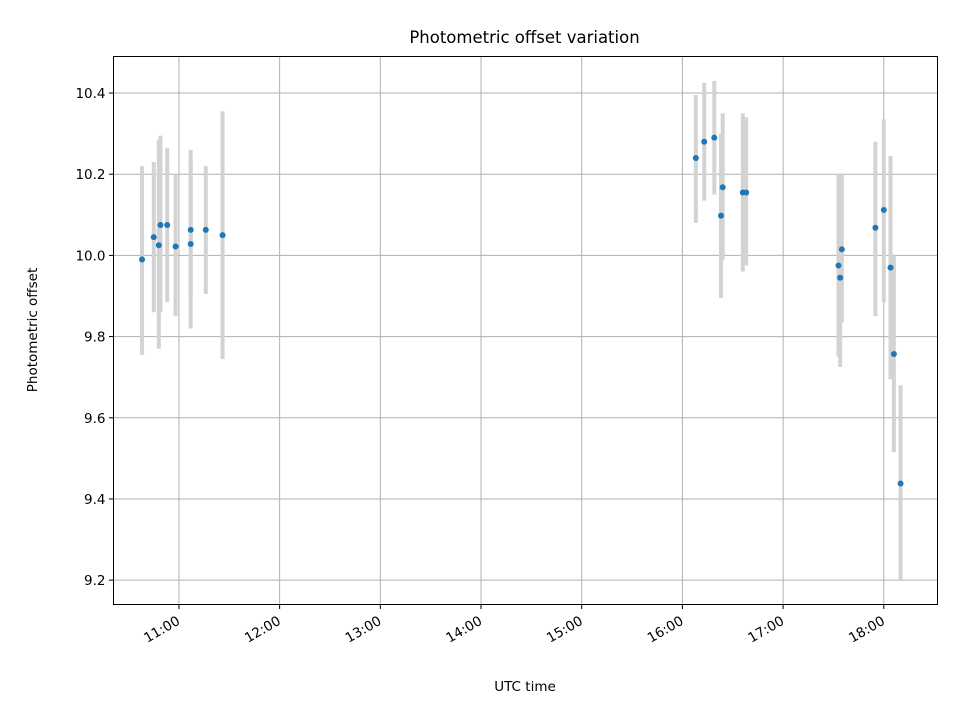 This screenshot has width=960, height=720. I want to click on y-tick-label: 9.2, so click(94, 581).